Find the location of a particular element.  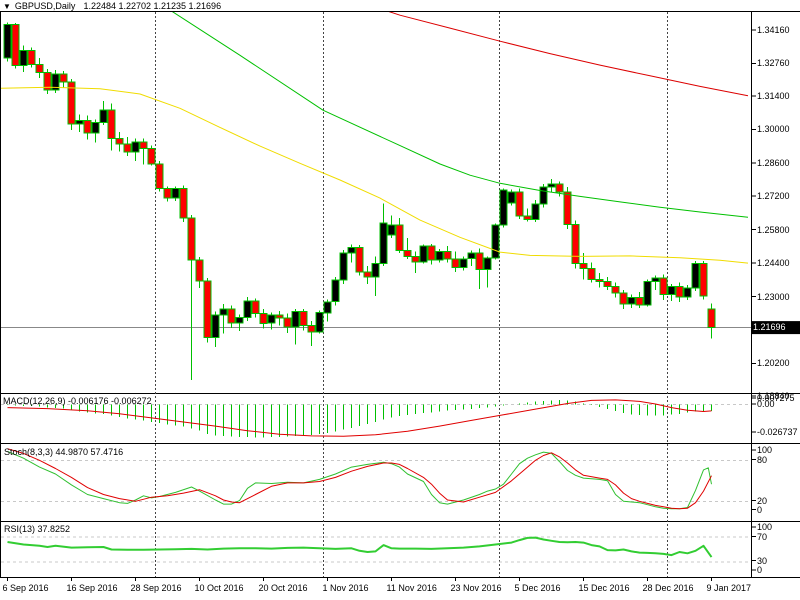

price-axis-label: 1.18840 is located at coordinates (773, 395).